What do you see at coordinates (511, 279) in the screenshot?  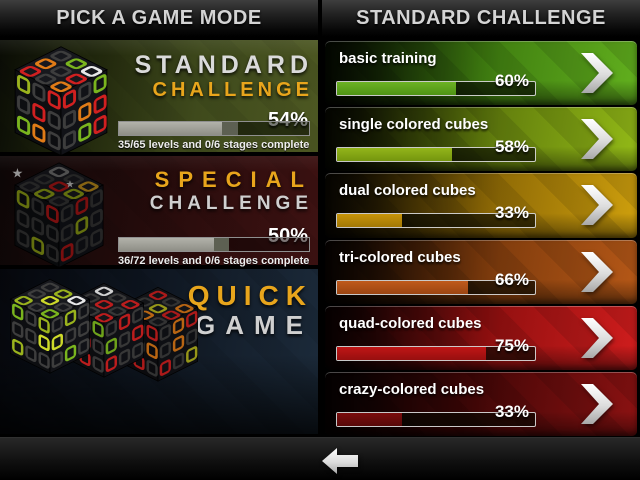 I see `progress-percent: 66%` at bounding box center [511, 279].